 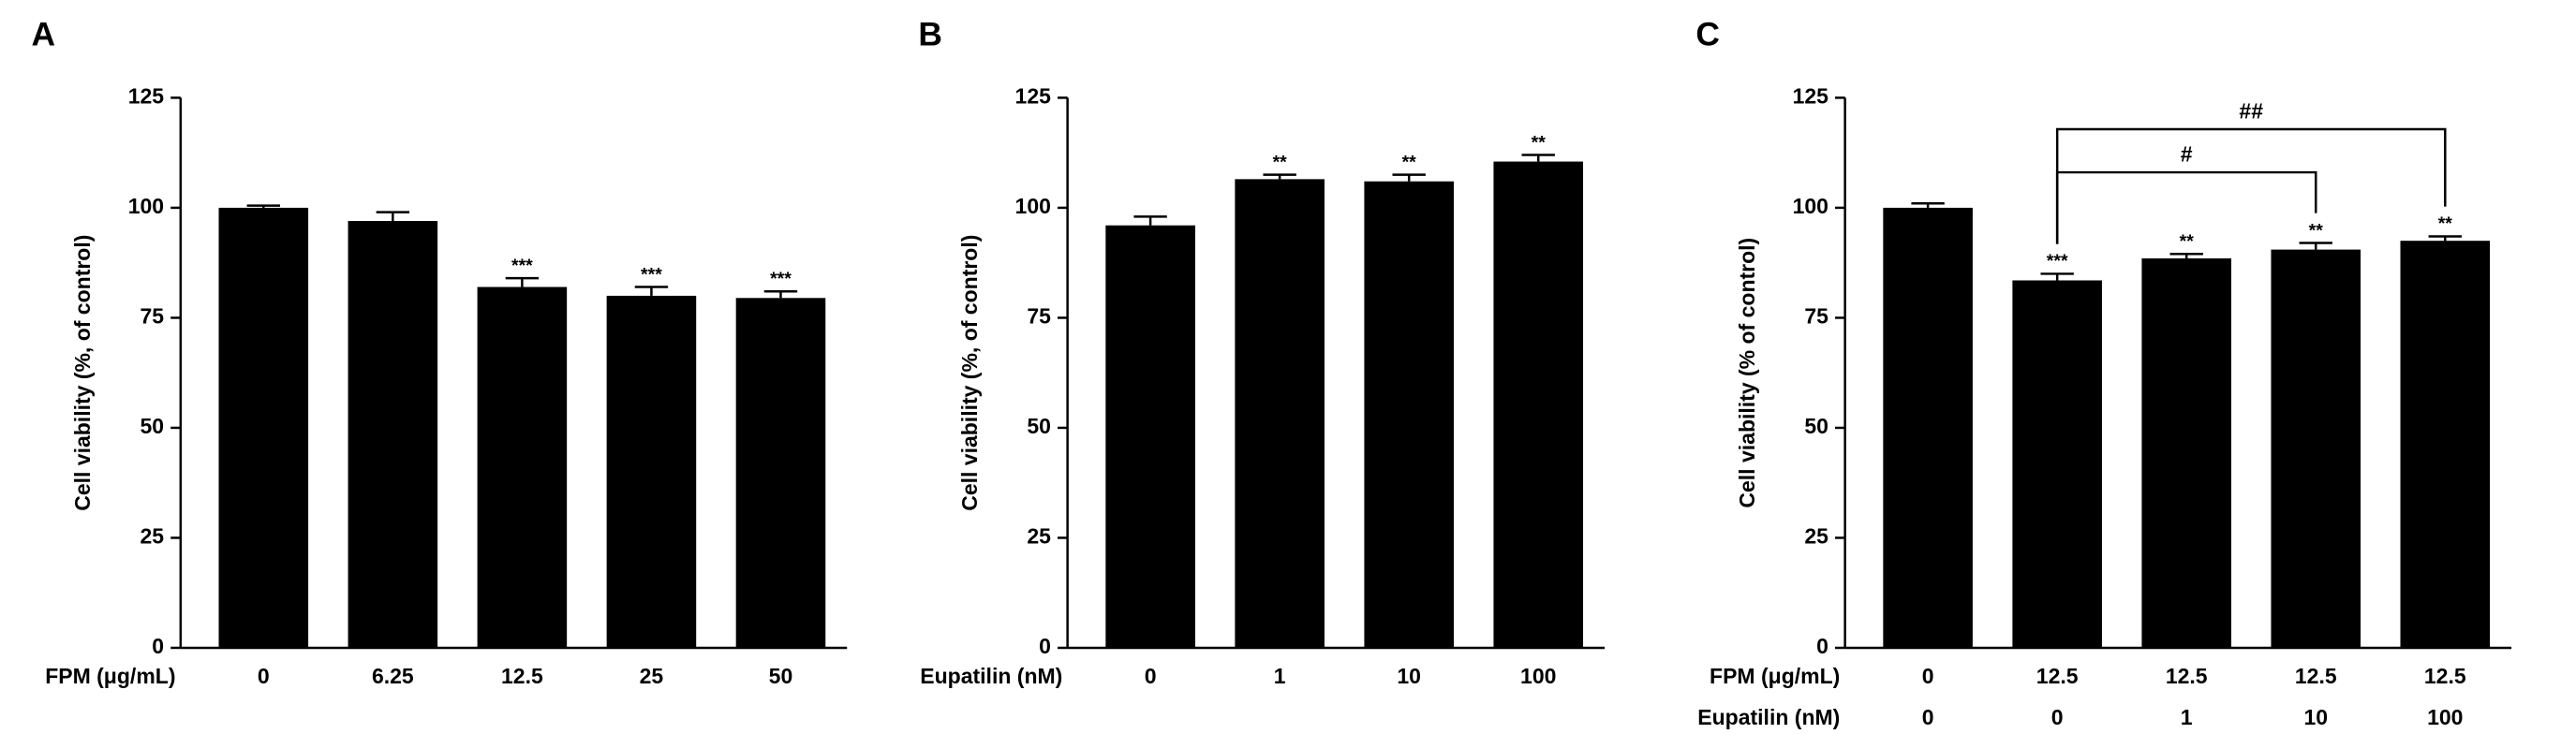 What do you see at coordinates (930, 34) in the screenshot?
I see `panel-label: B` at bounding box center [930, 34].